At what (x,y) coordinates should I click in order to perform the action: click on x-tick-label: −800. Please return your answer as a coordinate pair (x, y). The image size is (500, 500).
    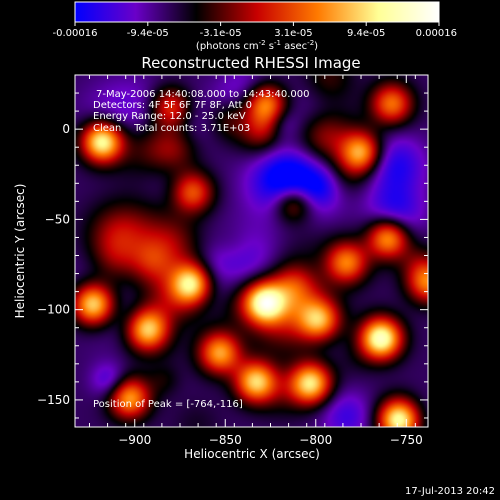
    Looking at the image, I should click on (315, 440).